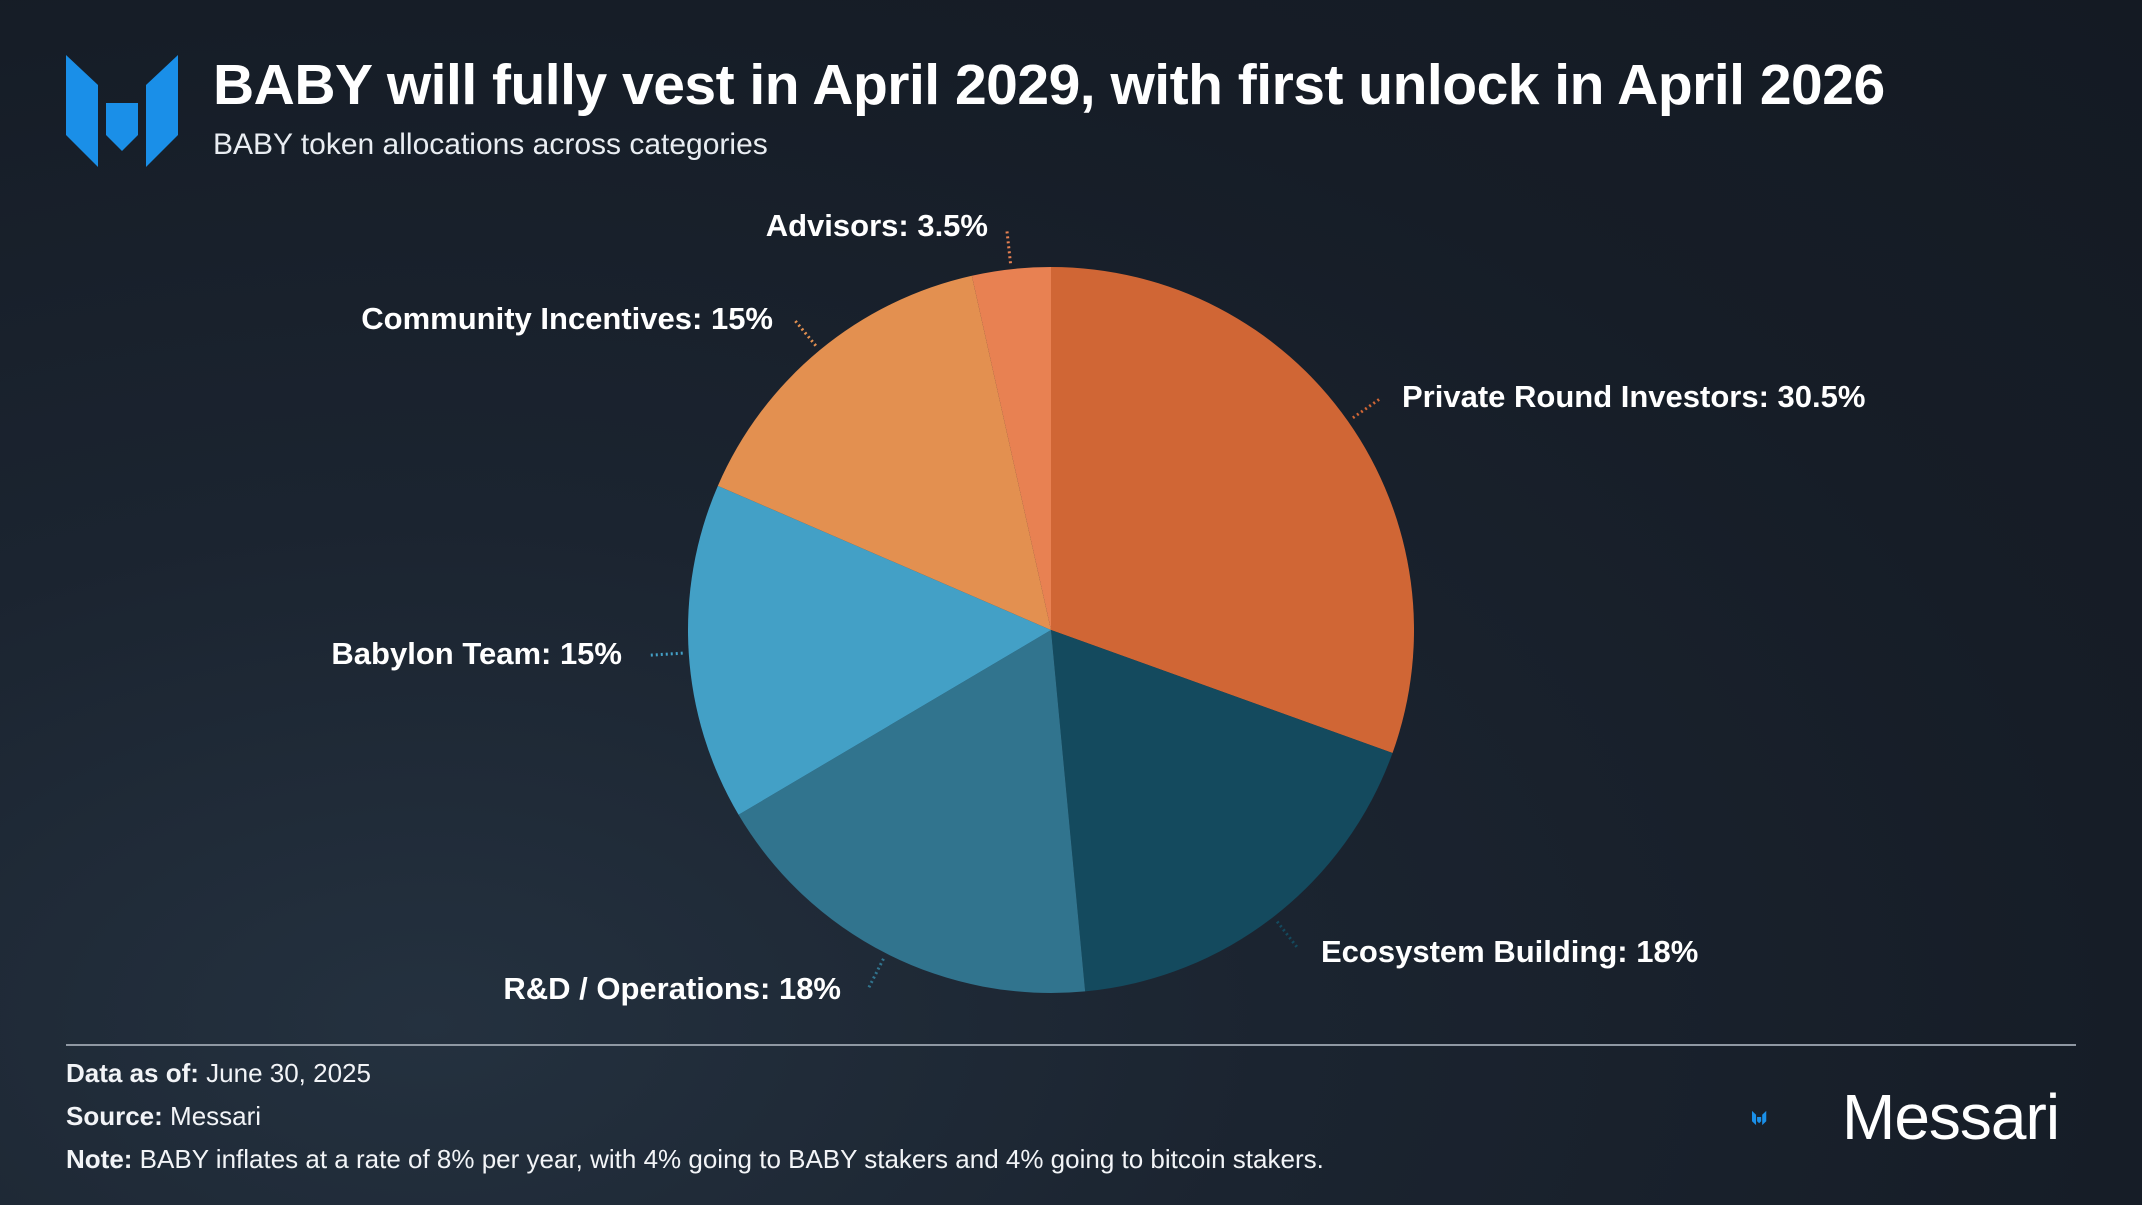 This screenshot has height=1205, width=2142. What do you see at coordinates (1367, 408) in the screenshot?
I see `leader-line-private-round-investors` at bounding box center [1367, 408].